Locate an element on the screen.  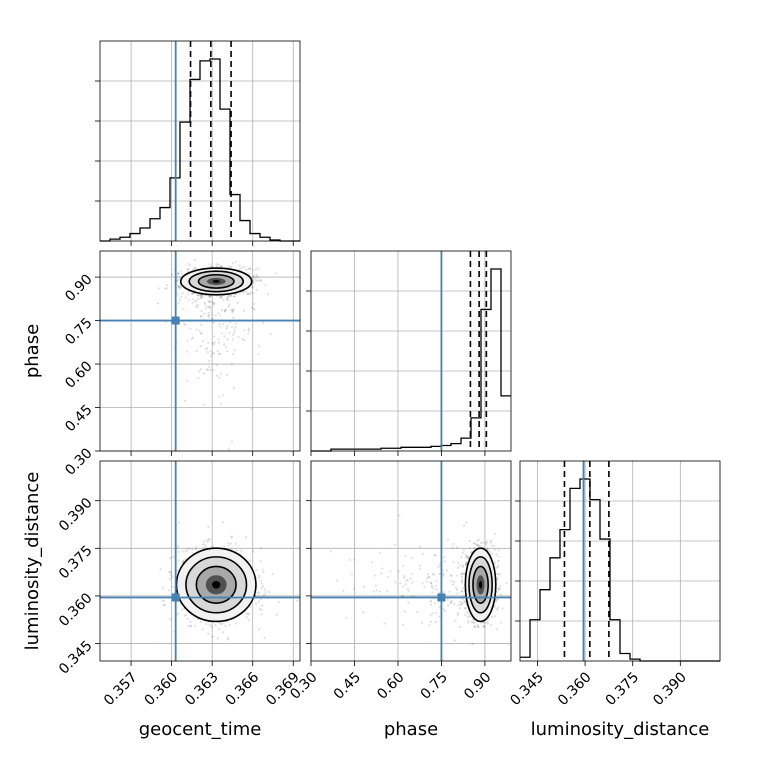
histogram-step-phase is located at coordinates (411, 360).